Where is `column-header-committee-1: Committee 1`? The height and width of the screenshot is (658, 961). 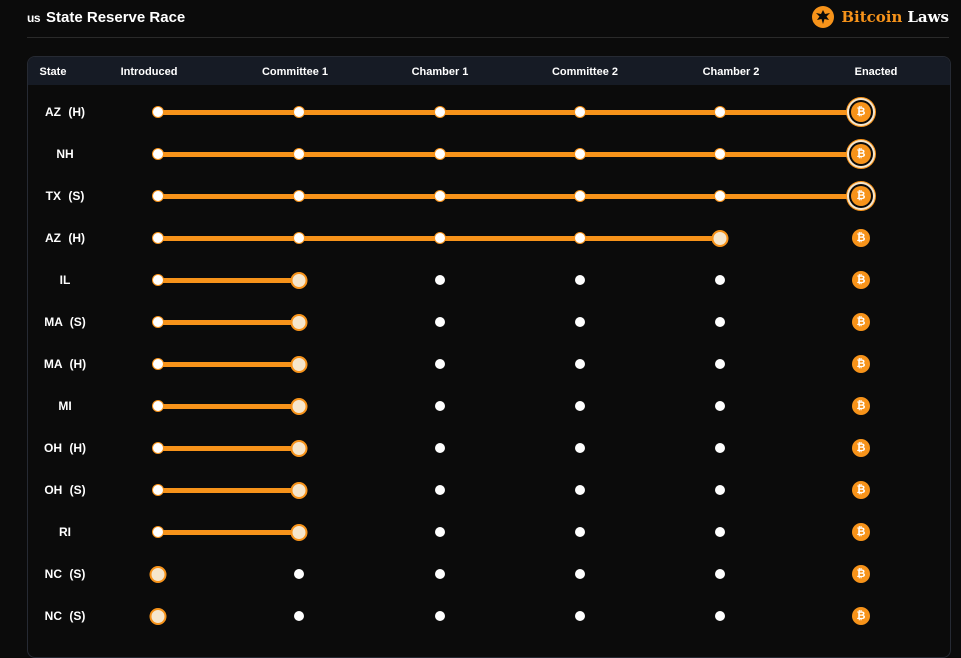 column-header-committee-1: Committee 1 is located at coordinates (295, 72).